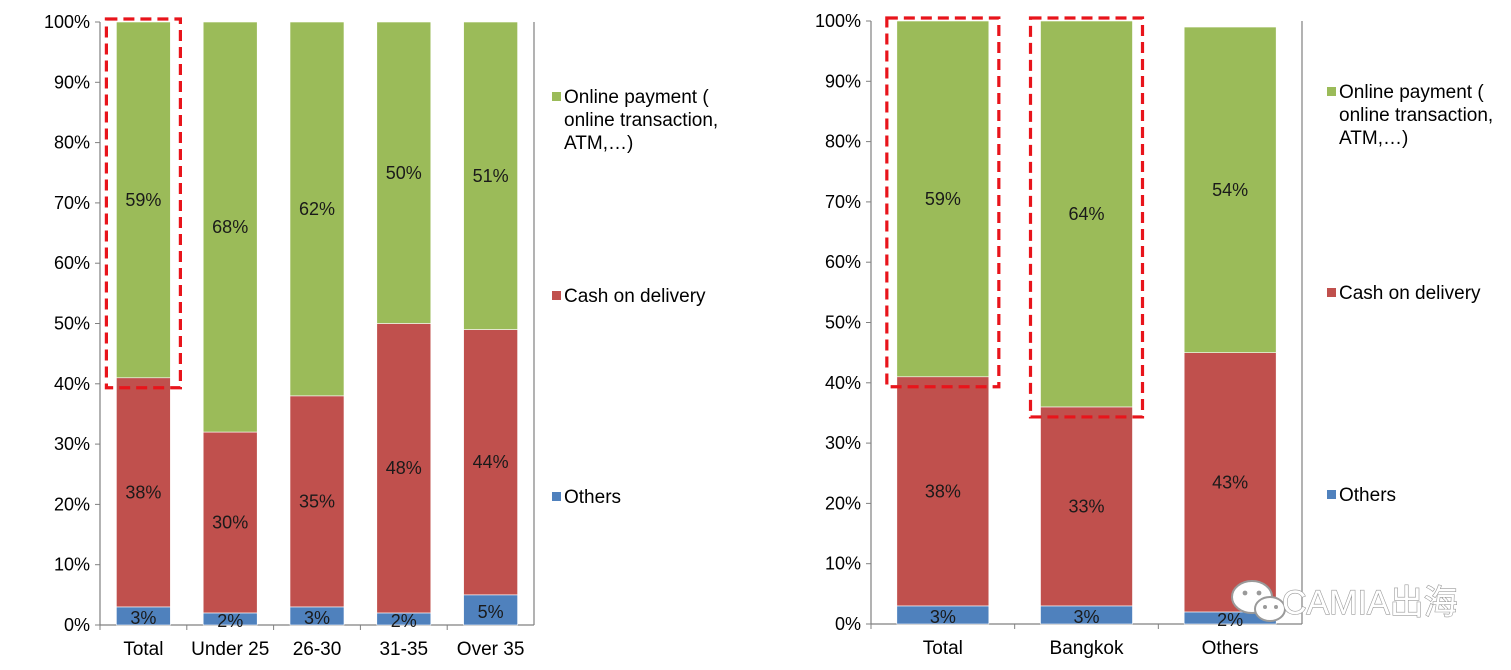 Image resolution: width=1511 pixels, height=670 pixels. I want to click on bar-online-payment-bangkok, so click(1086, 214).